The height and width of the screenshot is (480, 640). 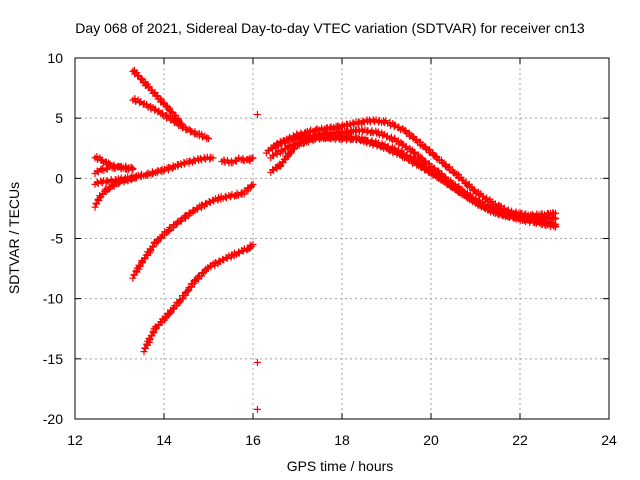 I want to click on x-tick-label: 22, so click(x=520, y=440).